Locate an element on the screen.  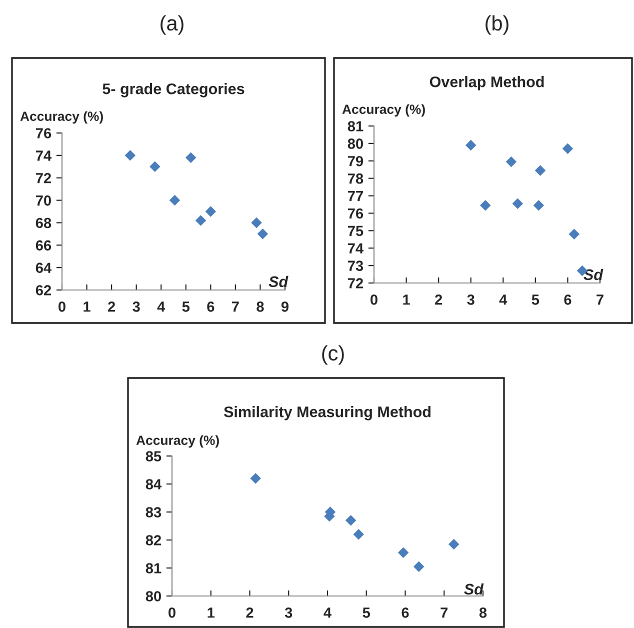
text: (c) is located at coordinates (333, 355).